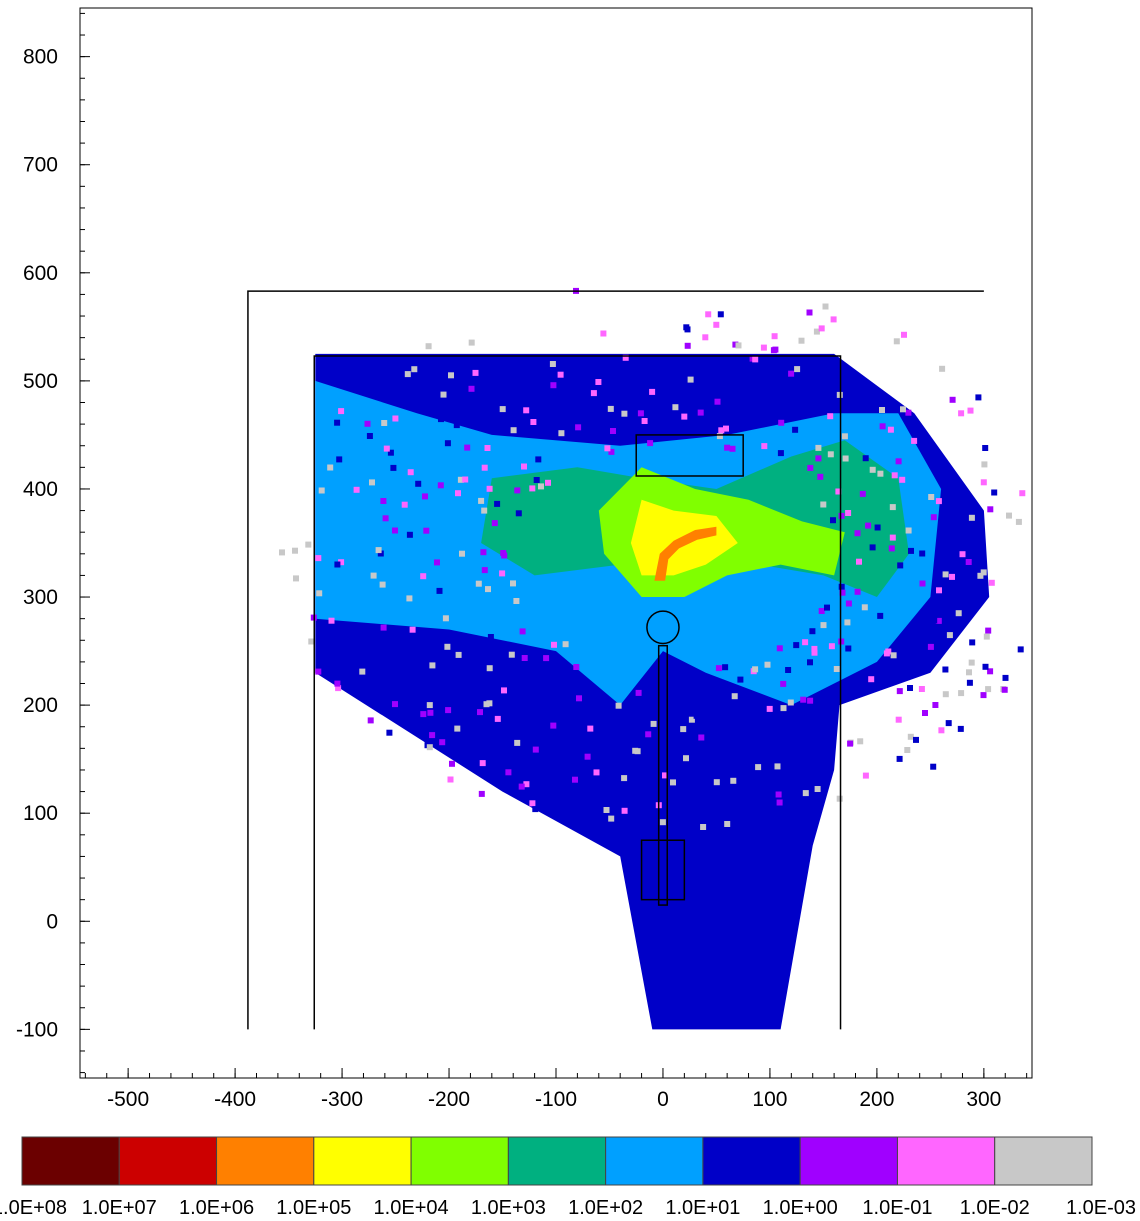 The width and height of the screenshot is (1140, 1221). Describe the element at coordinates (605, 1208) in the screenshot. I see `colorbar-label: 1.0E+02` at that location.